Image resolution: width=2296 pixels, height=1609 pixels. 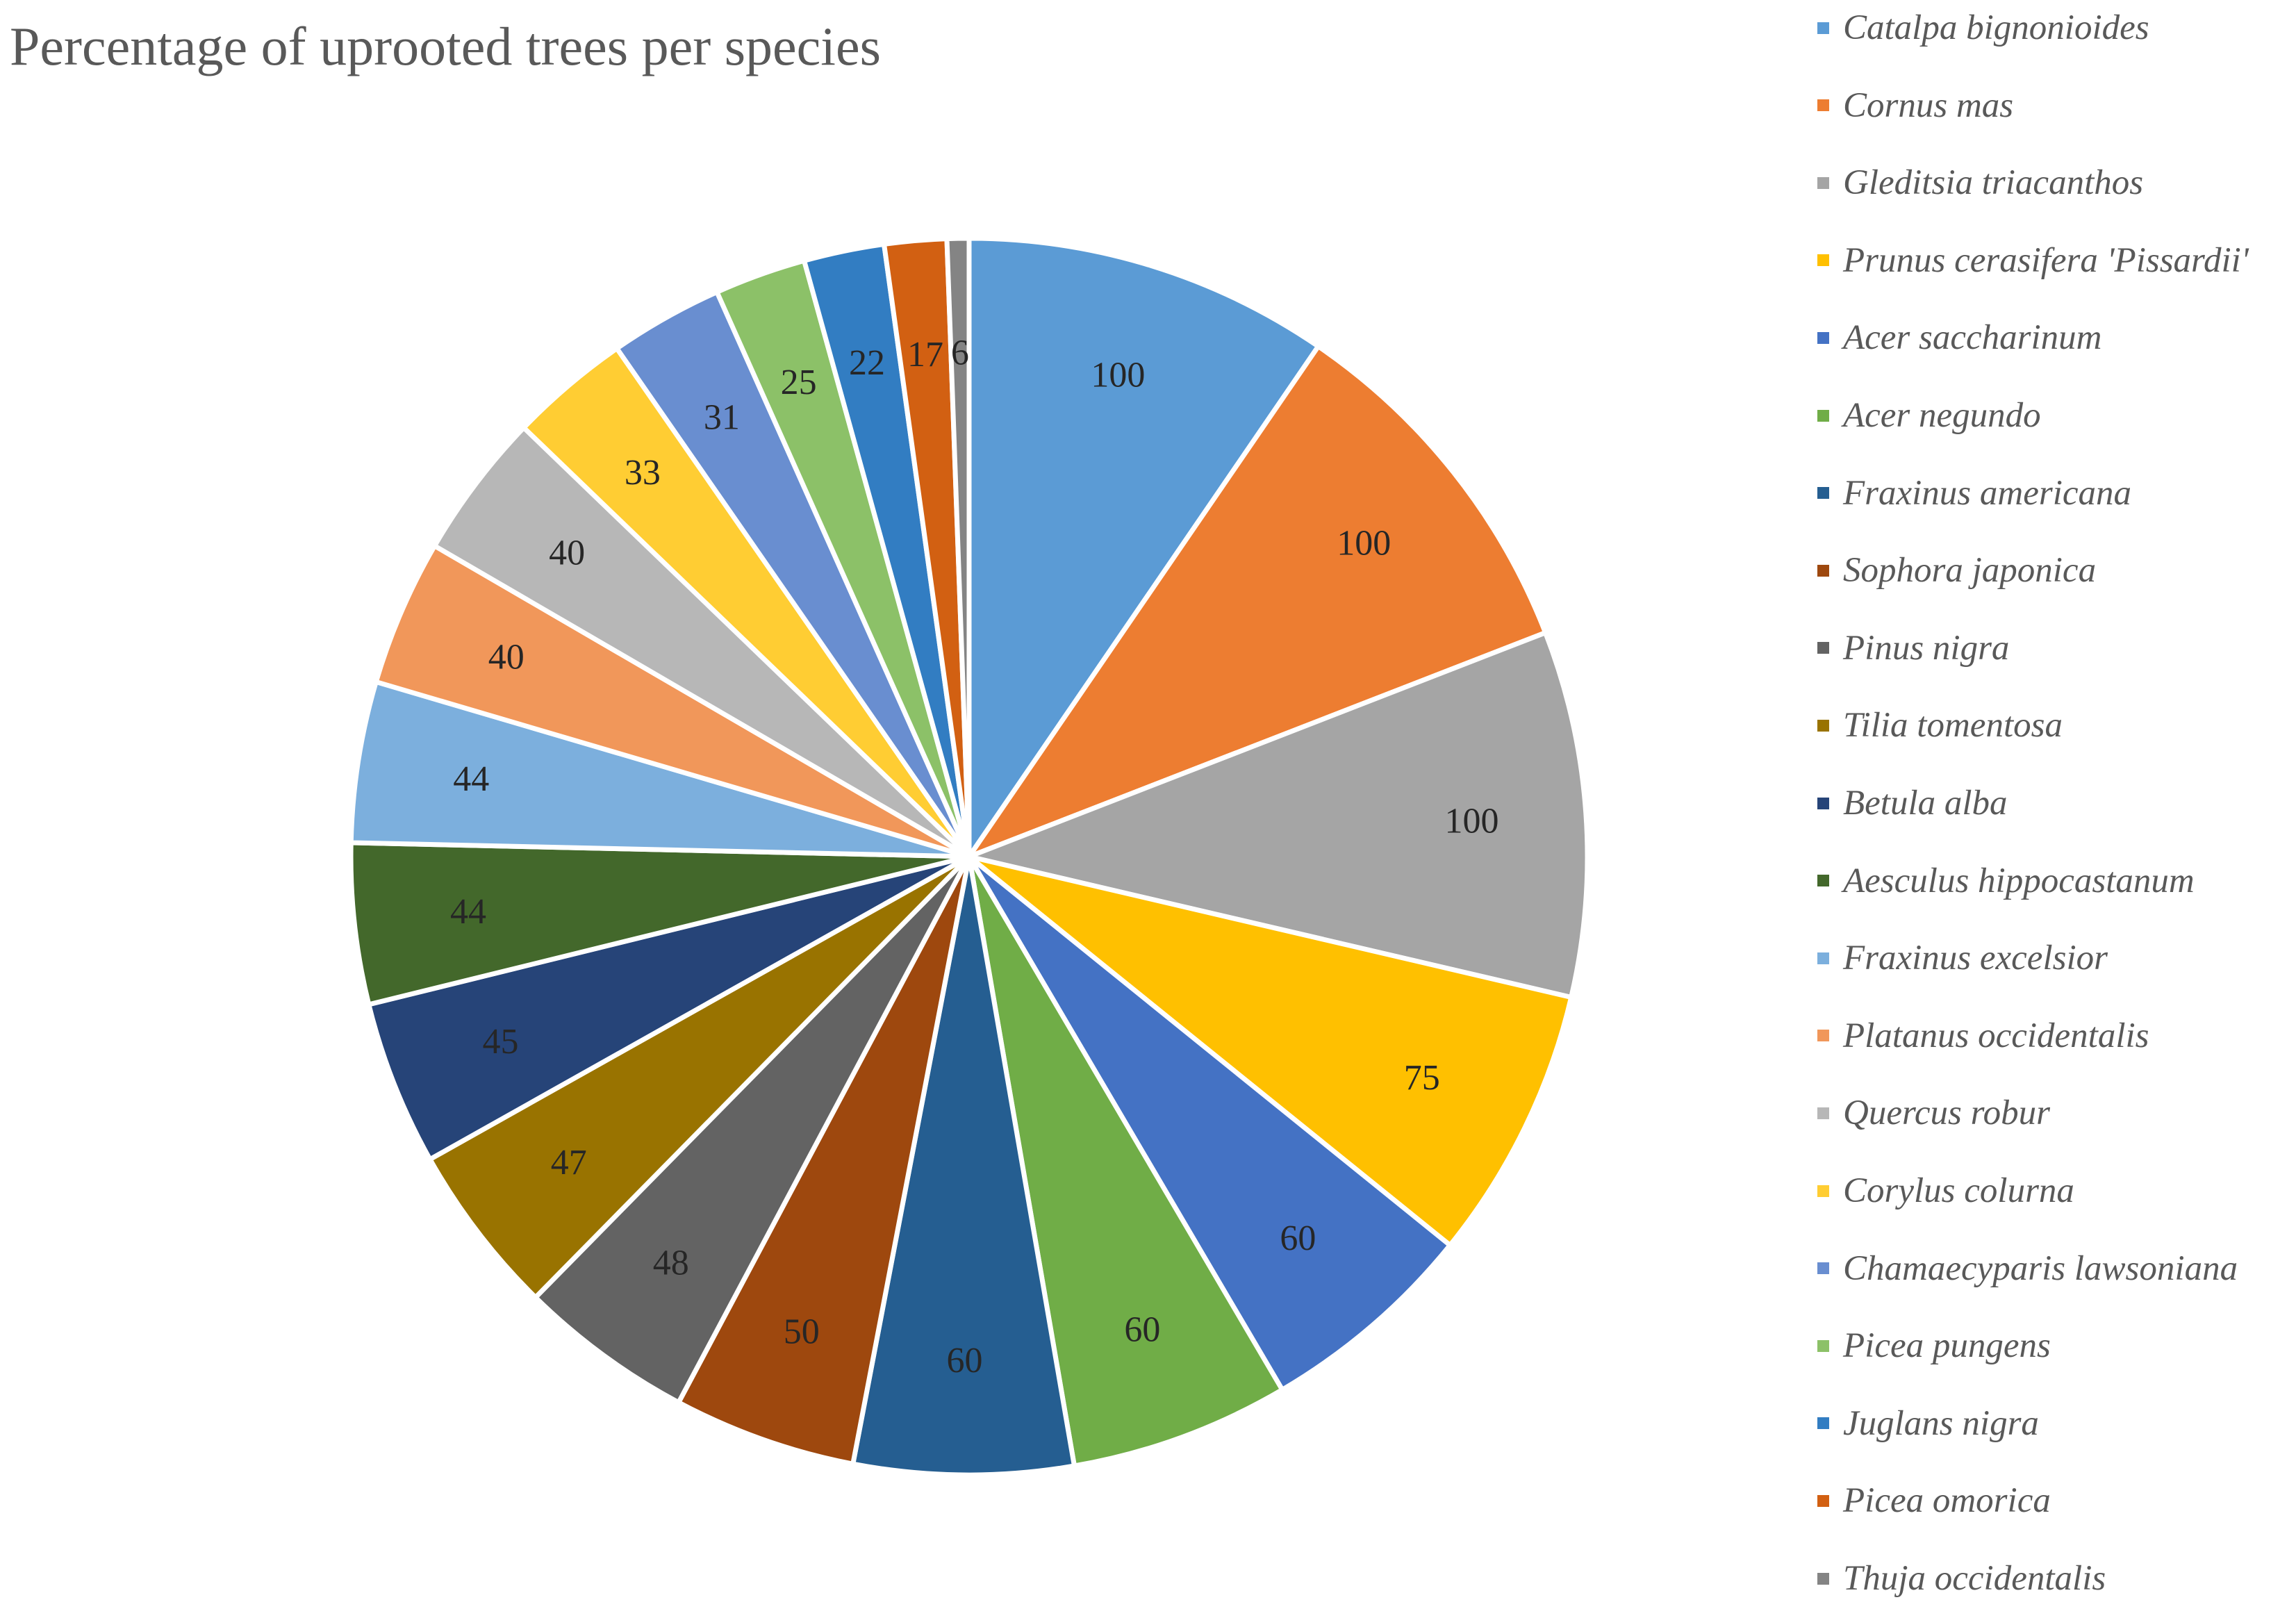 I want to click on data-label-cornus-mas: 100, so click(x=1364, y=543).